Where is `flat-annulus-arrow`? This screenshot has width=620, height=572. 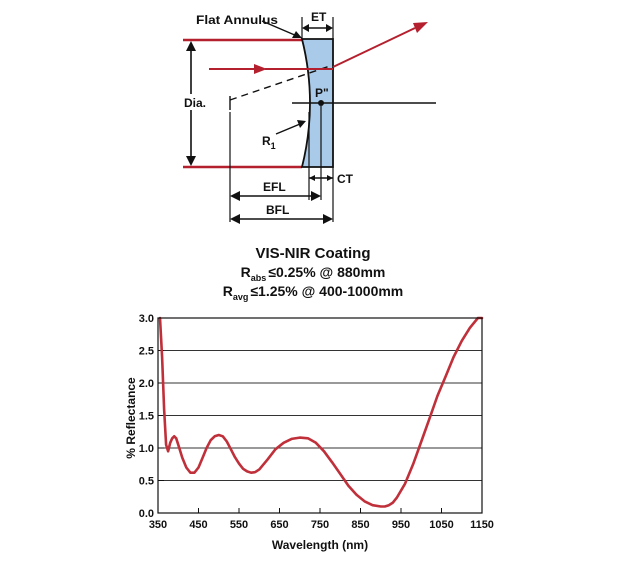 flat-annulus-arrow is located at coordinates (297, 34).